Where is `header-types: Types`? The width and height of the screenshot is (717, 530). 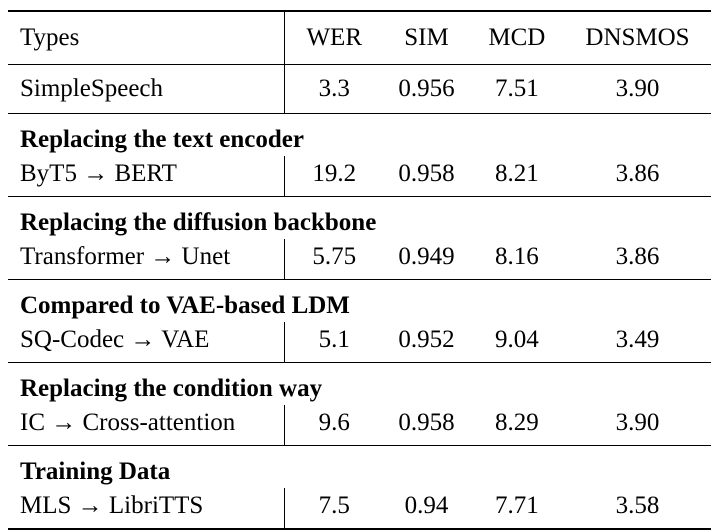
header-types: Types is located at coordinates (147, 38).